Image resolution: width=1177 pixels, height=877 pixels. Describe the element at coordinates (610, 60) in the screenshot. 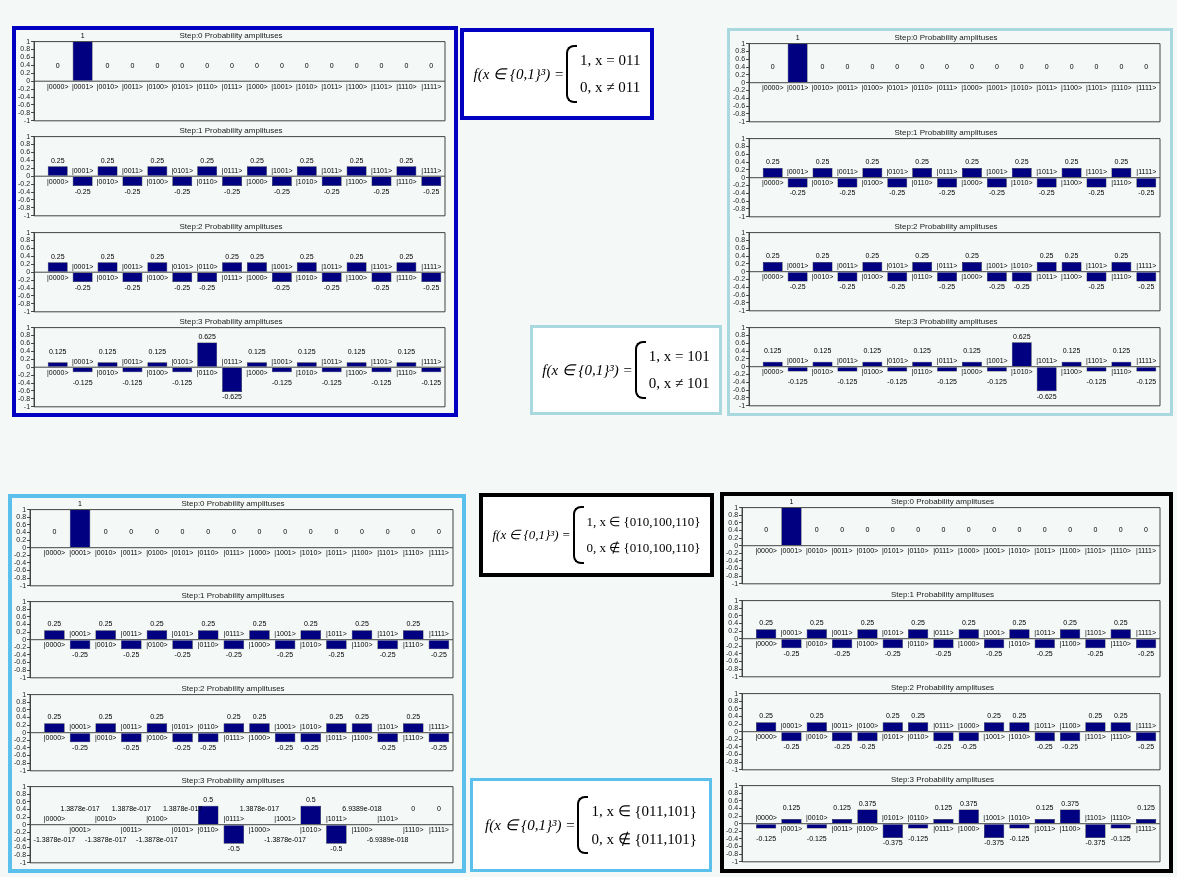

I see `text: 1, x = 011` at that location.